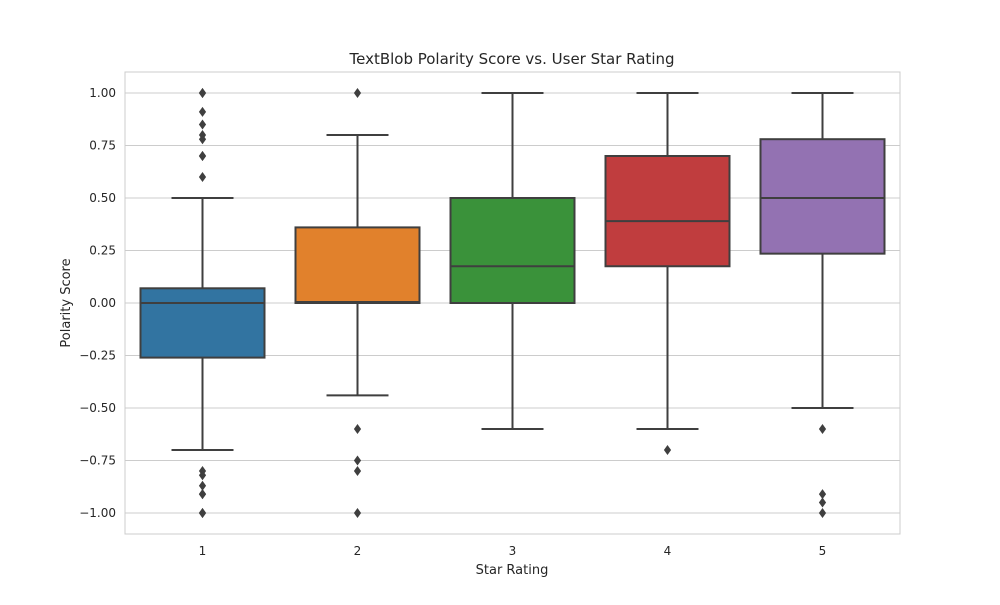  Describe the element at coordinates (512, 570) in the screenshot. I see `x-axis-label: Star Rating` at that location.